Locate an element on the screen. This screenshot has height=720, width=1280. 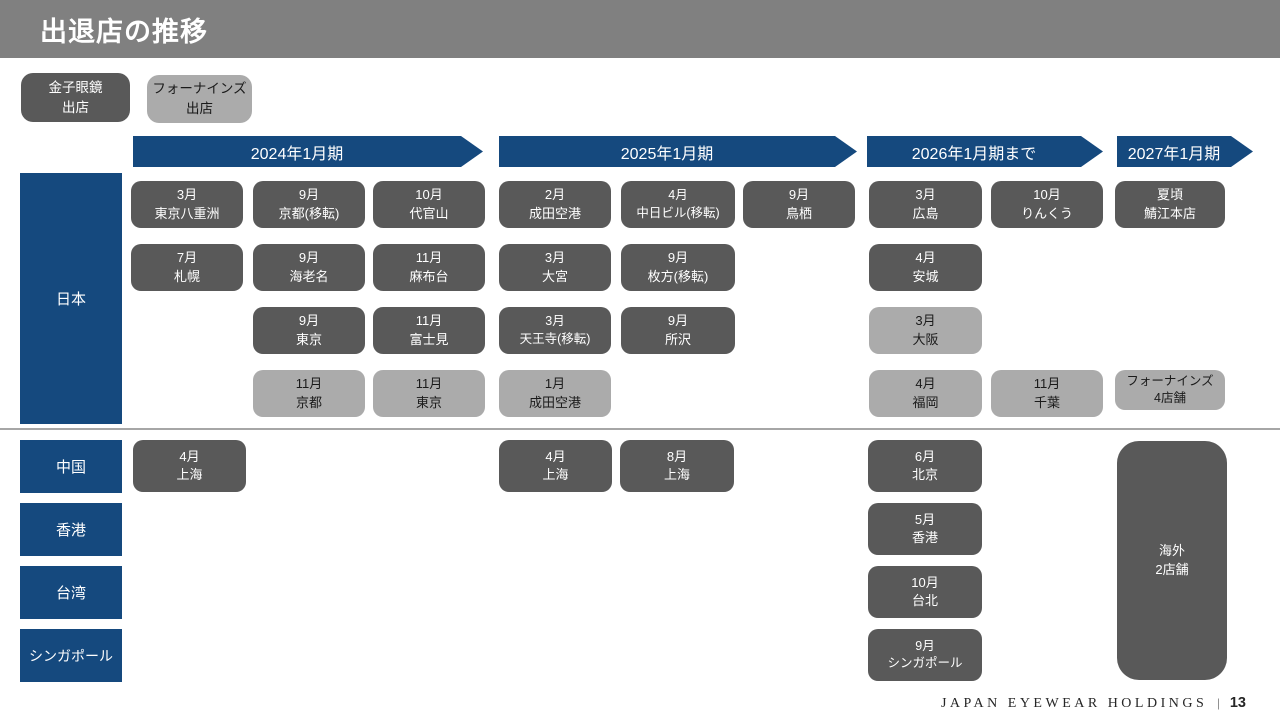
store-box-jp24-ebina: 9月 海老名 is located at coordinates (309, 267).